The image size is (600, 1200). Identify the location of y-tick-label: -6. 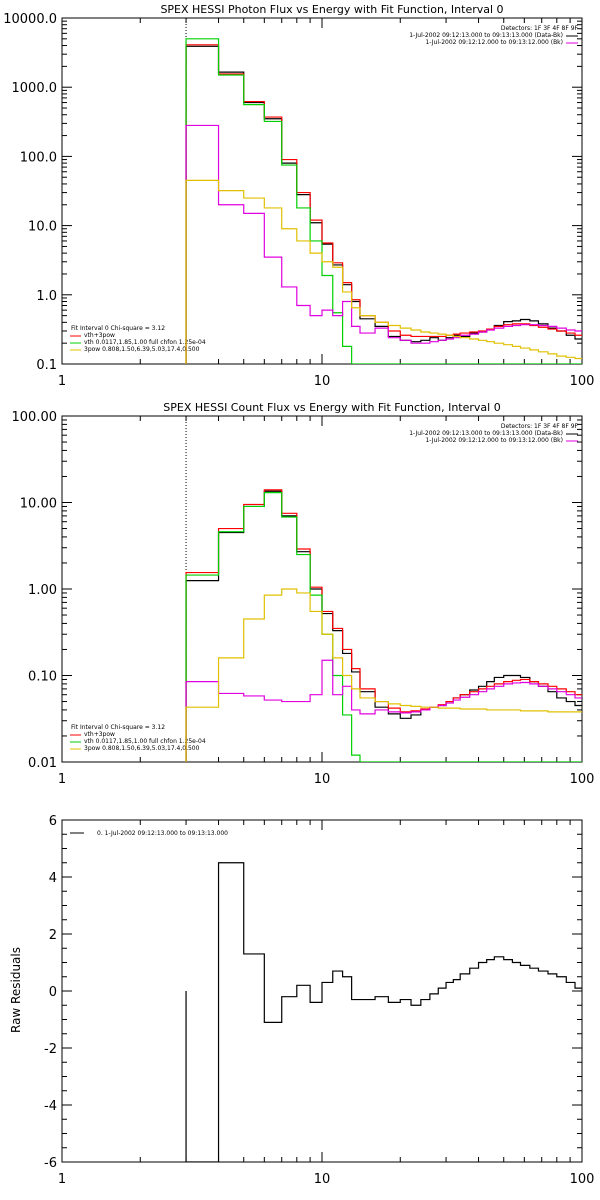
(50, 1163).